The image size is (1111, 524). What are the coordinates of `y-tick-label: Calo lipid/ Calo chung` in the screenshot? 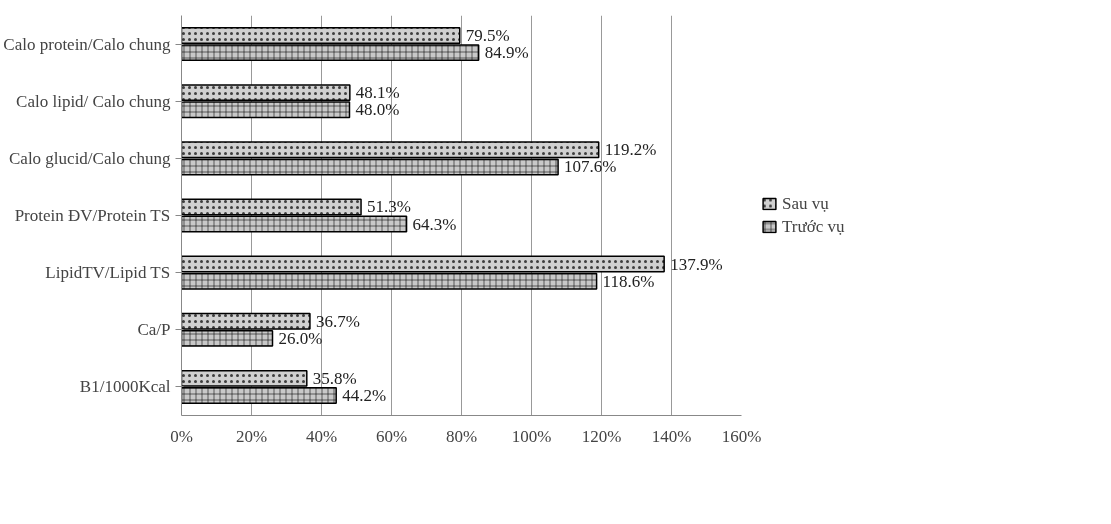 It's located at (93, 101).